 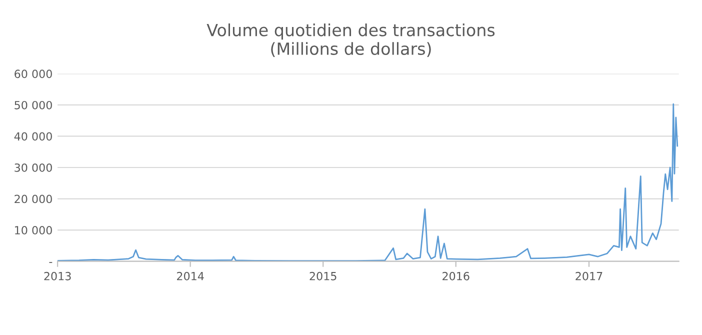 I want to click on x-tick-label: 2013, so click(x=57, y=276).